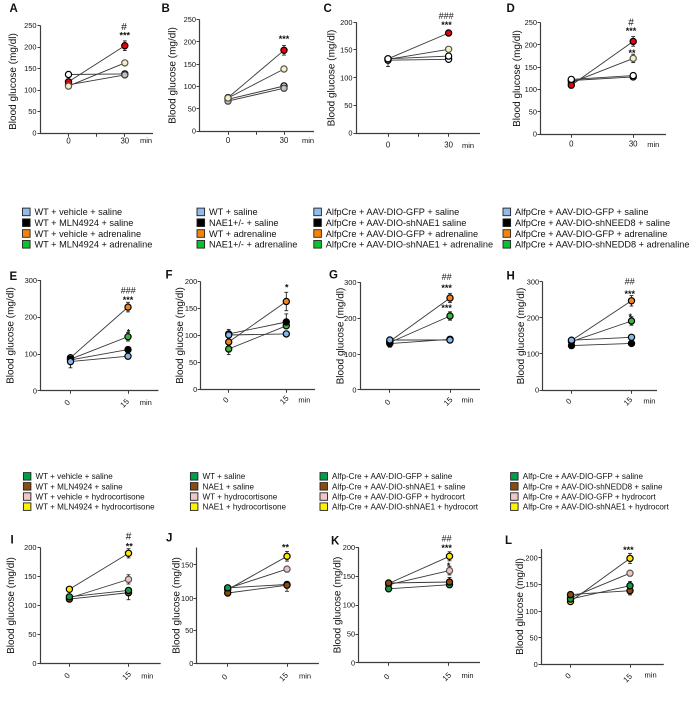  What do you see at coordinates (591, 234) in the screenshot?
I see `svg-text:AlfpCre + AAV-DIO-GFP + adrena: AlfpCre + AAV-DIO-GFP + adrenaline` at bounding box center [591, 234].